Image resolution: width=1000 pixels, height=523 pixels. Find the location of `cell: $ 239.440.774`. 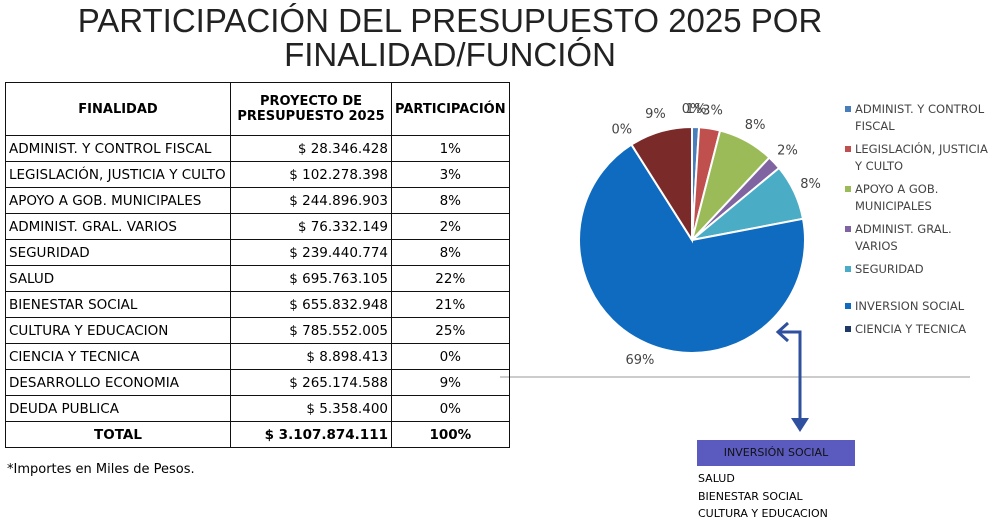

cell: $ 239.440.774 is located at coordinates (311, 252).